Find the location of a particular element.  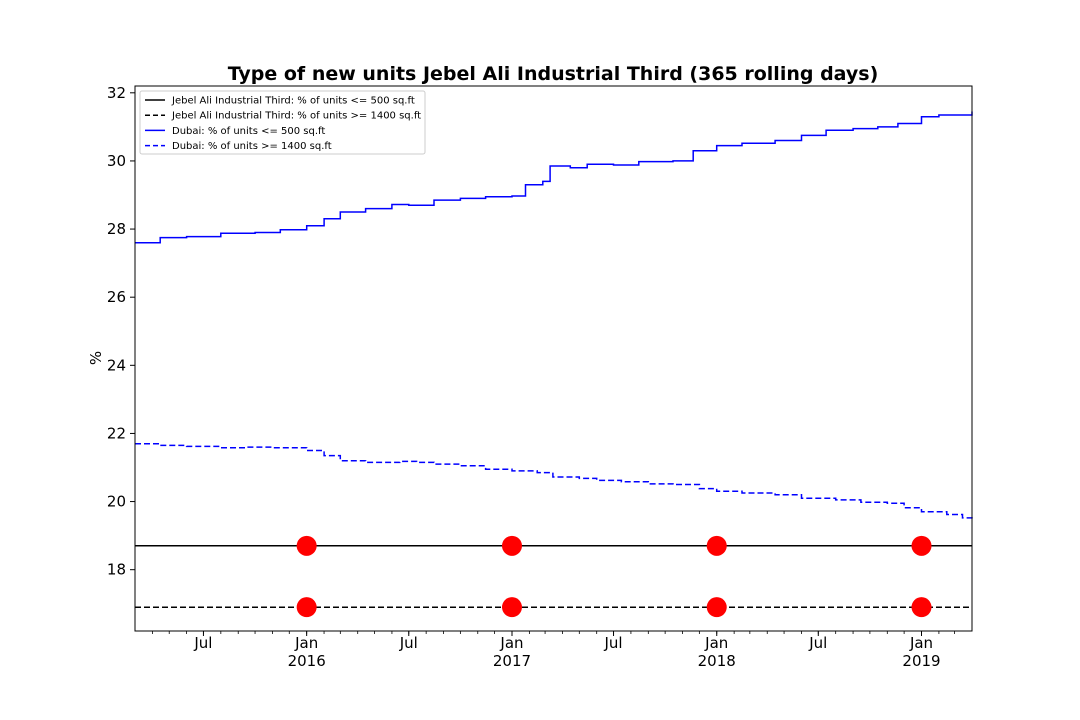

y-axis: 18 20 22 24 26 28 30 32 is located at coordinates (121, 331).